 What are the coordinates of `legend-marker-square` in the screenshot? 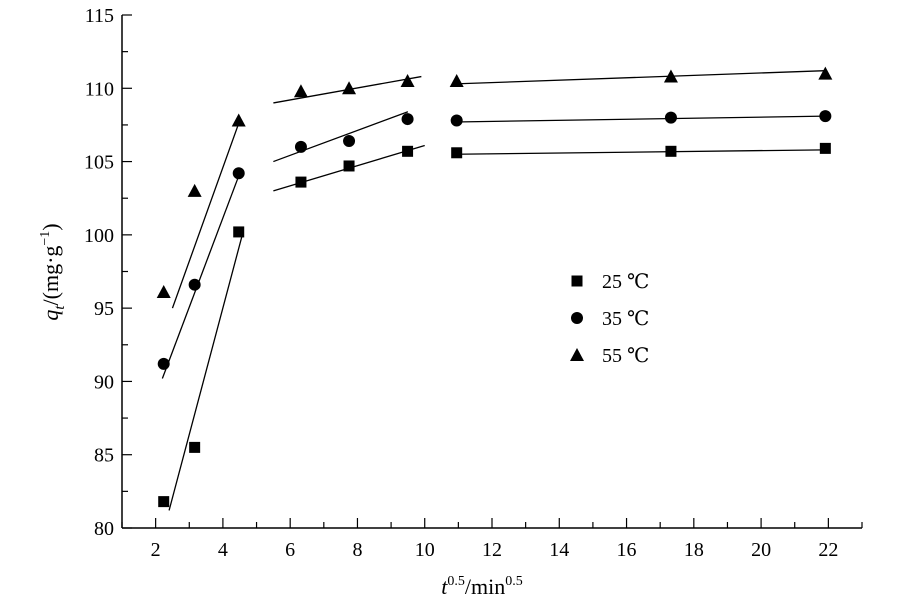 It's located at (577, 281).